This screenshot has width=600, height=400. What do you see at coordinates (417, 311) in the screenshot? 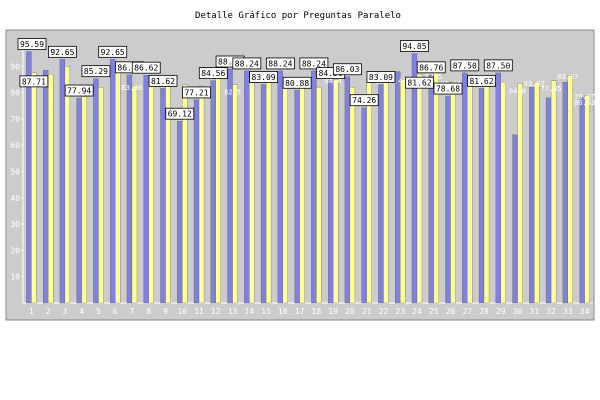
I see `x-tick-label: 24` at bounding box center [417, 311].